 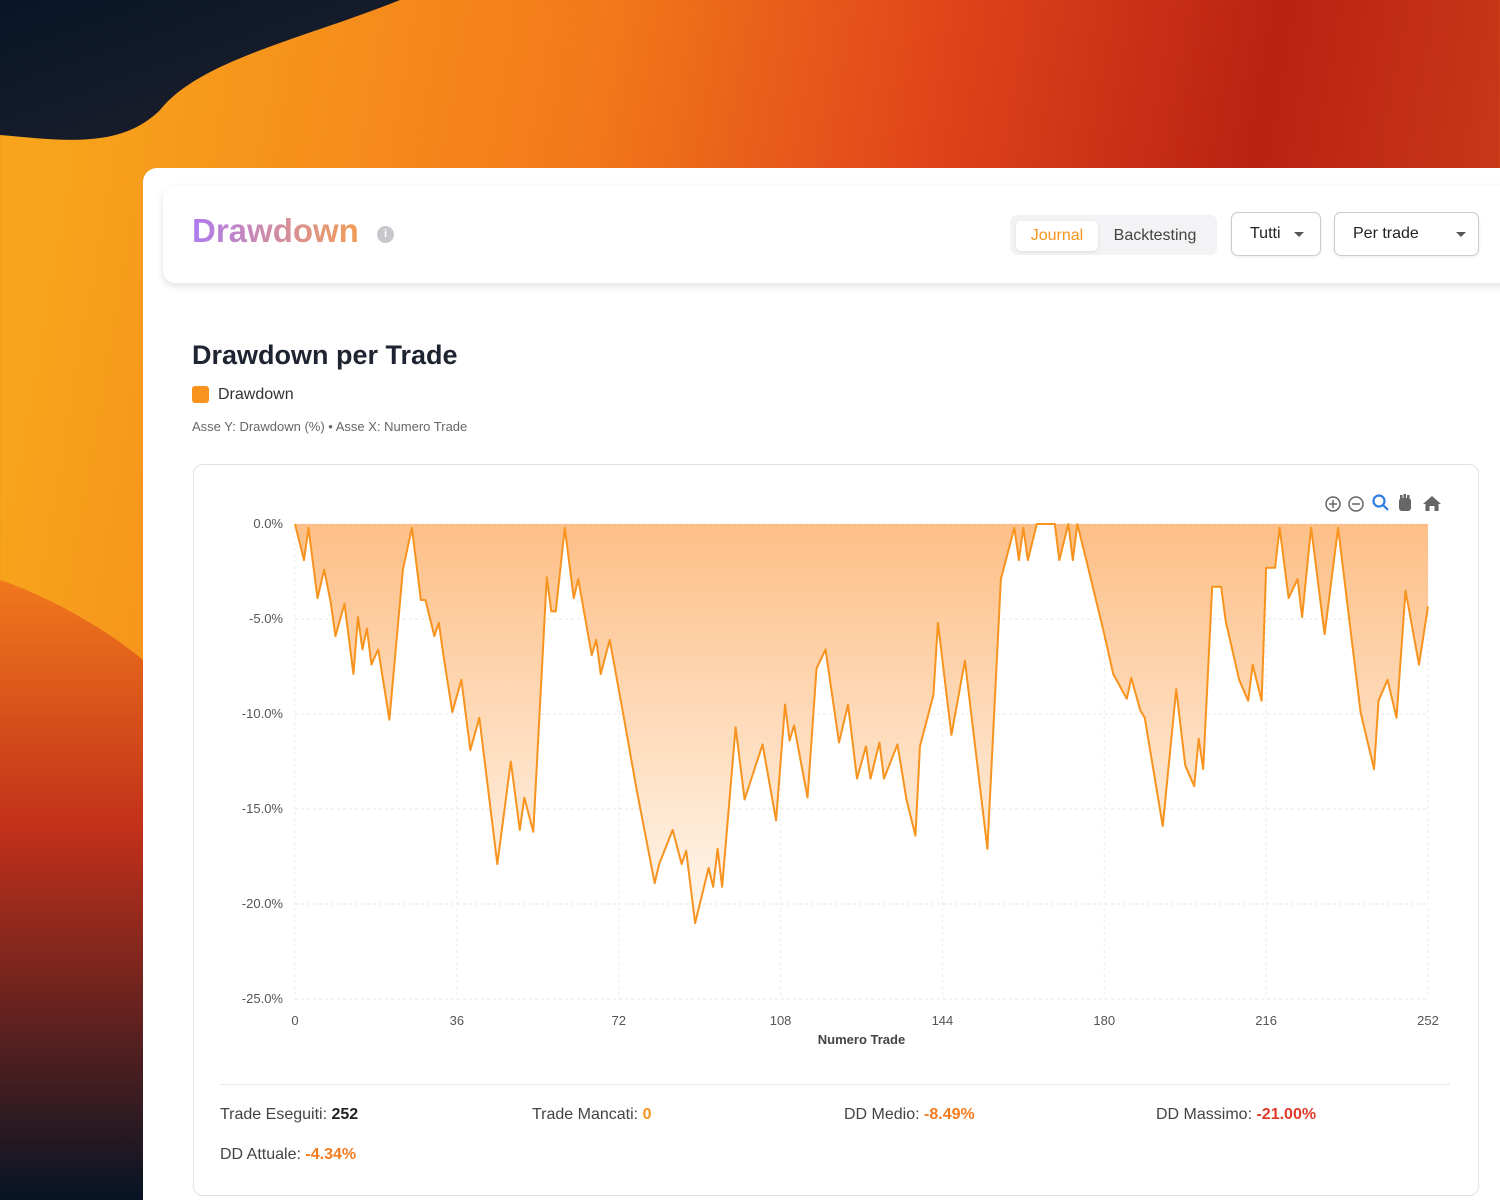 What do you see at coordinates (1428, 1020) in the screenshot?
I see `x-tick-label: 252` at bounding box center [1428, 1020].